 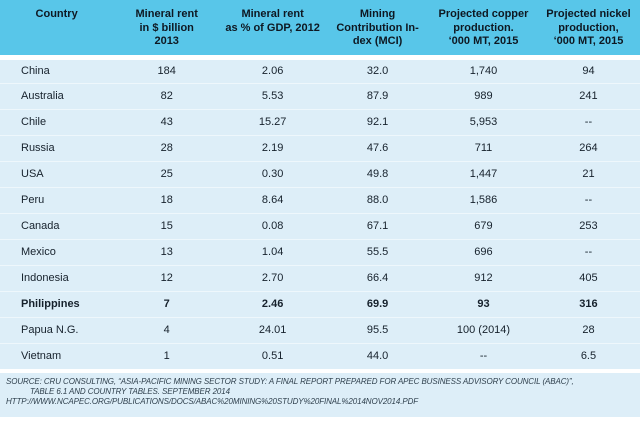 I want to click on country-cell: USA, so click(x=57, y=174).